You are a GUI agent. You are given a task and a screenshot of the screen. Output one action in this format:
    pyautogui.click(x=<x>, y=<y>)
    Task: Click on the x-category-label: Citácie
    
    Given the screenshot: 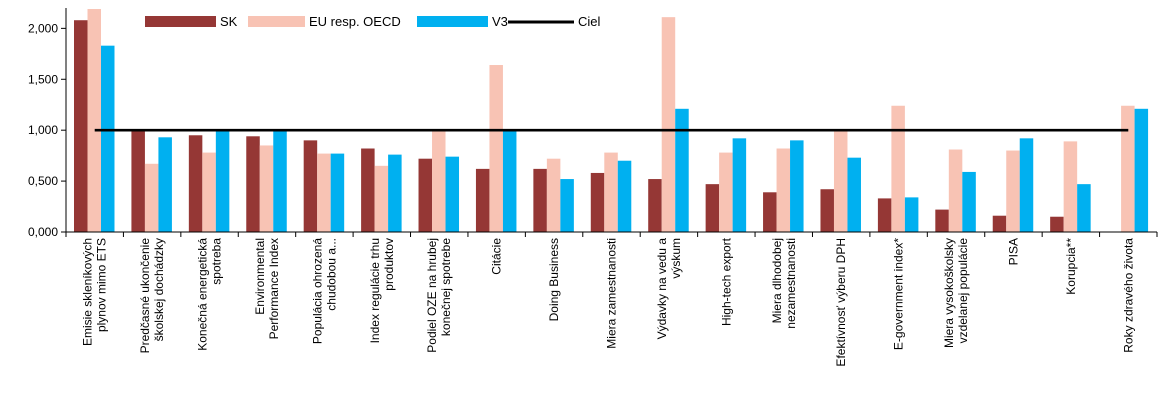 What is the action you would take?
    pyautogui.click(x=497, y=256)
    